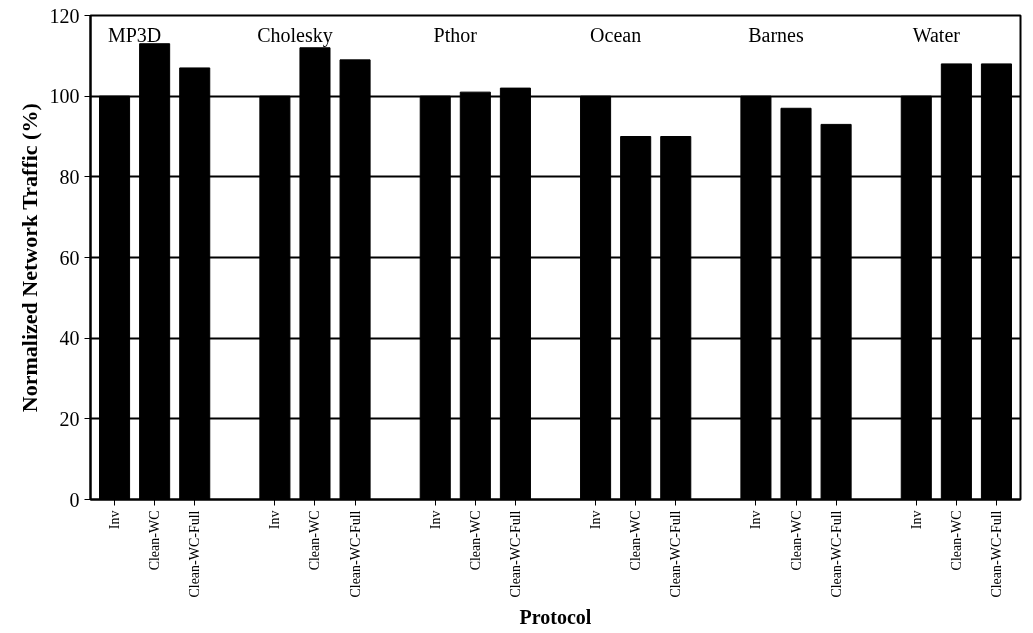  Describe the element at coordinates (64, 96) in the screenshot. I see `y-tick-label: 100` at that location.